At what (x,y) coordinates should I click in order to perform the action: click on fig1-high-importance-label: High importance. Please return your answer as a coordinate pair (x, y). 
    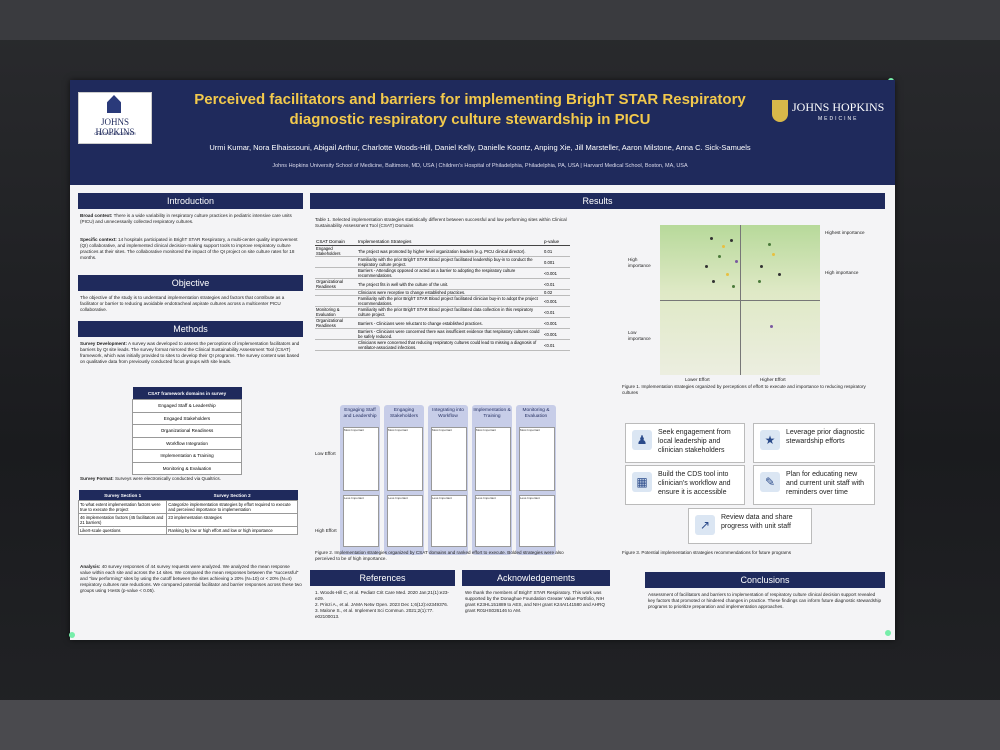
    Looking at the image, I should click on (639, 262).